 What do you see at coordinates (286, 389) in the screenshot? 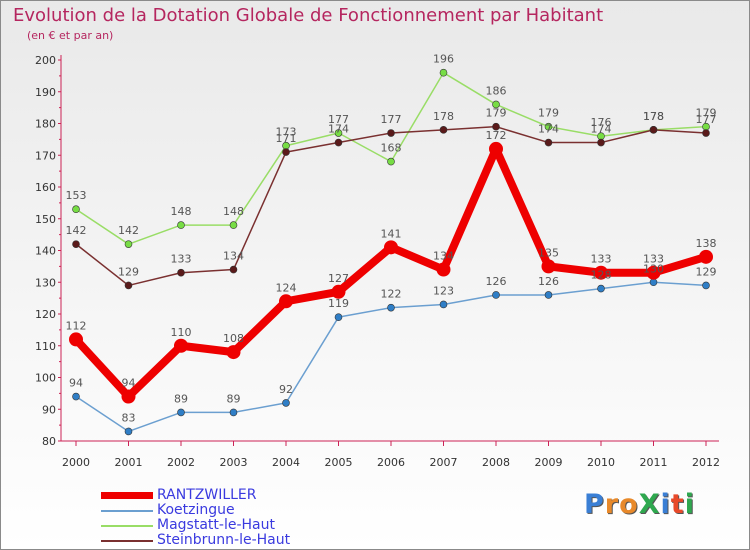
I see `data-label: 92` at bounding box center [286, 389].